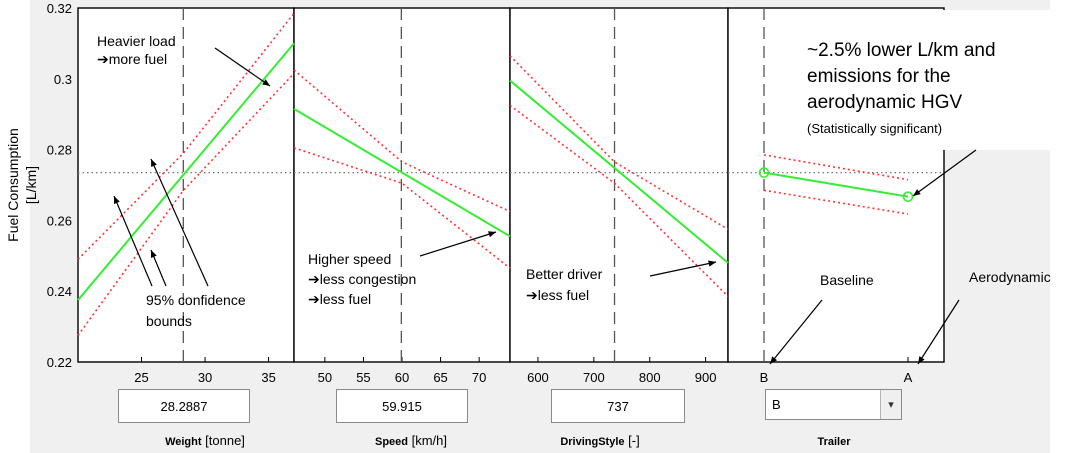 The width and height of the screenshot is (1080, 453). What do you see at coordinates (59, 291) in the screenshot?
I see `y-tick-label: 0.24` at bounding box center [59, 291].